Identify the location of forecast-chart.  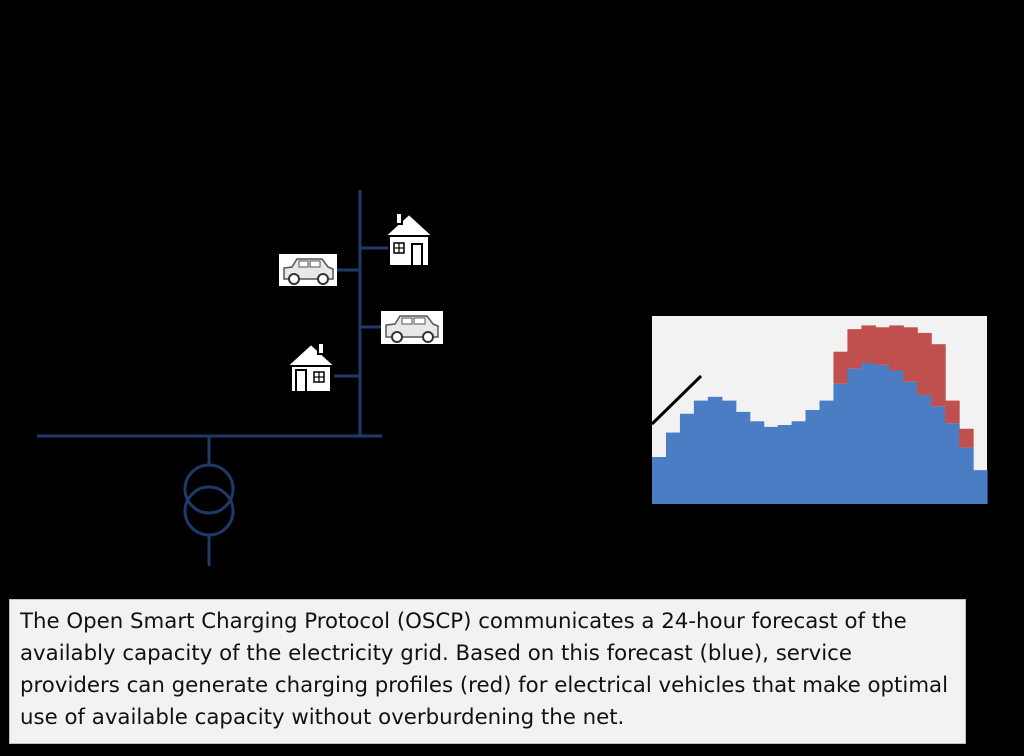
(819, 410).